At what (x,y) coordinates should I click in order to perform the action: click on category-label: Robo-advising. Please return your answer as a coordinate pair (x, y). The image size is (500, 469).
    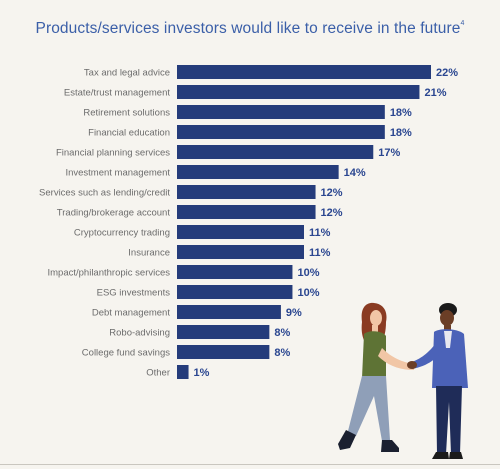
    Looking at the image, I should click on (139, 333).